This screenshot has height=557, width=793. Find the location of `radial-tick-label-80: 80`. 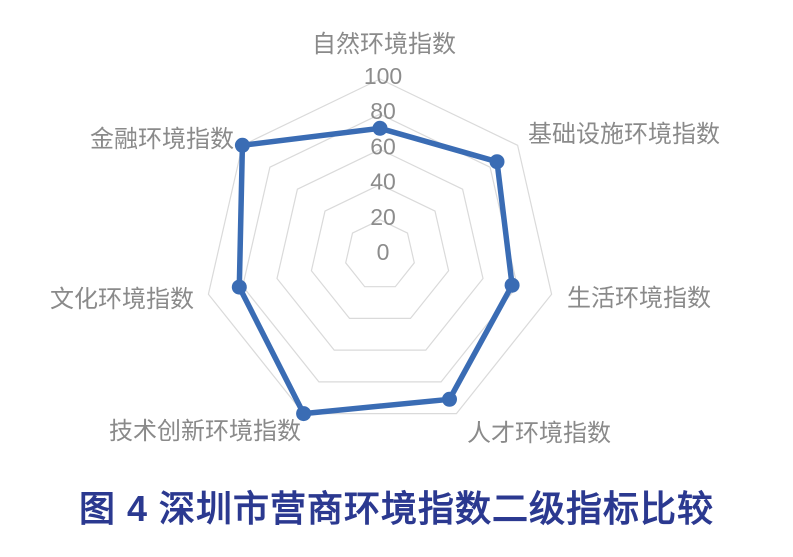

radial-tick-label-80: 80 is located at coordinates (383, 111).